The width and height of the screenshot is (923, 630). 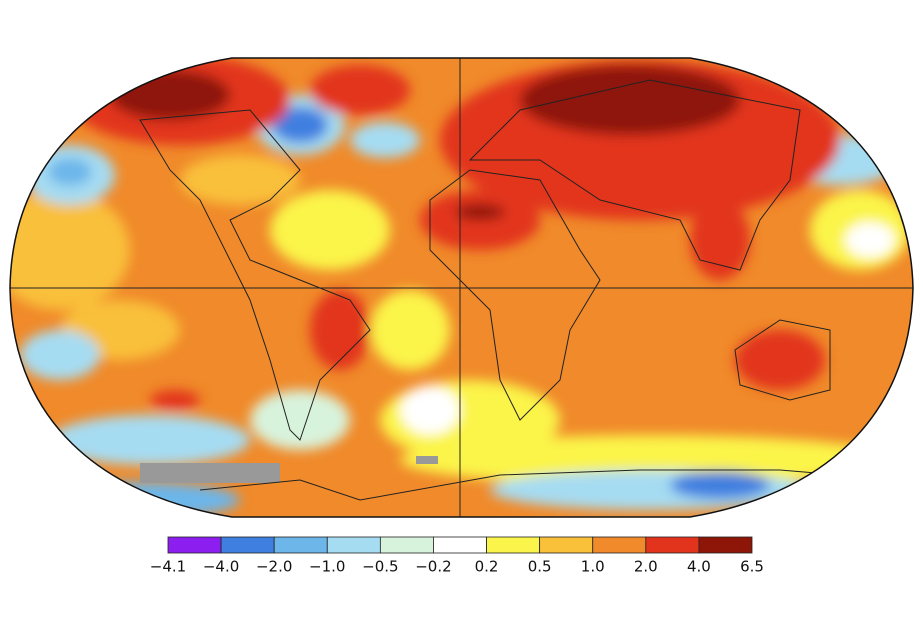 I want to click on colorbar-label: −2.0, so click(x=274, y=567).